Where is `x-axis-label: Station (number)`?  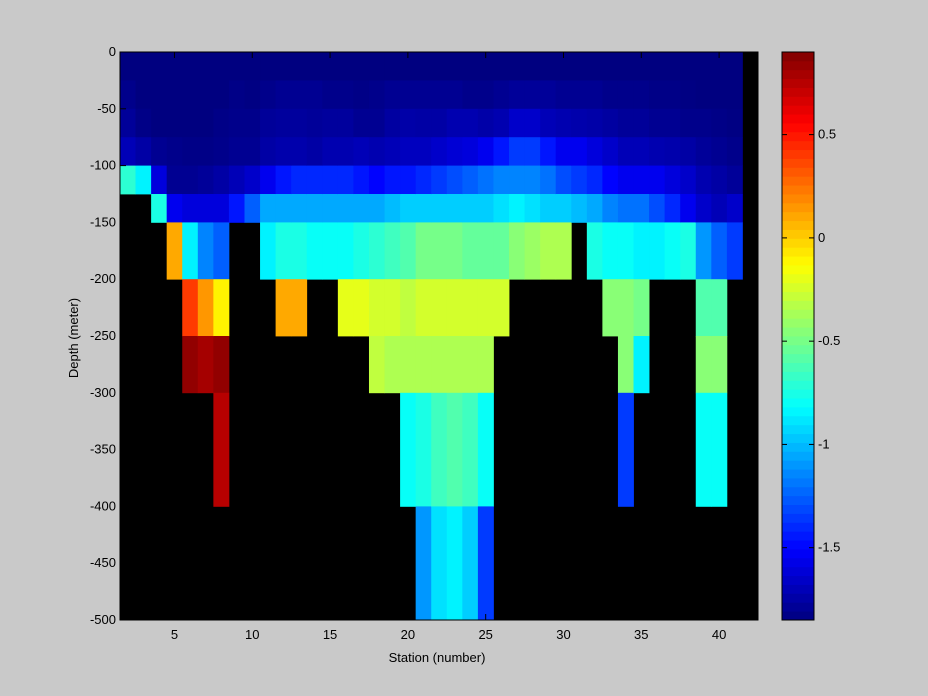
x-axis-label: Station (number) is located at coordinates (437, 657).